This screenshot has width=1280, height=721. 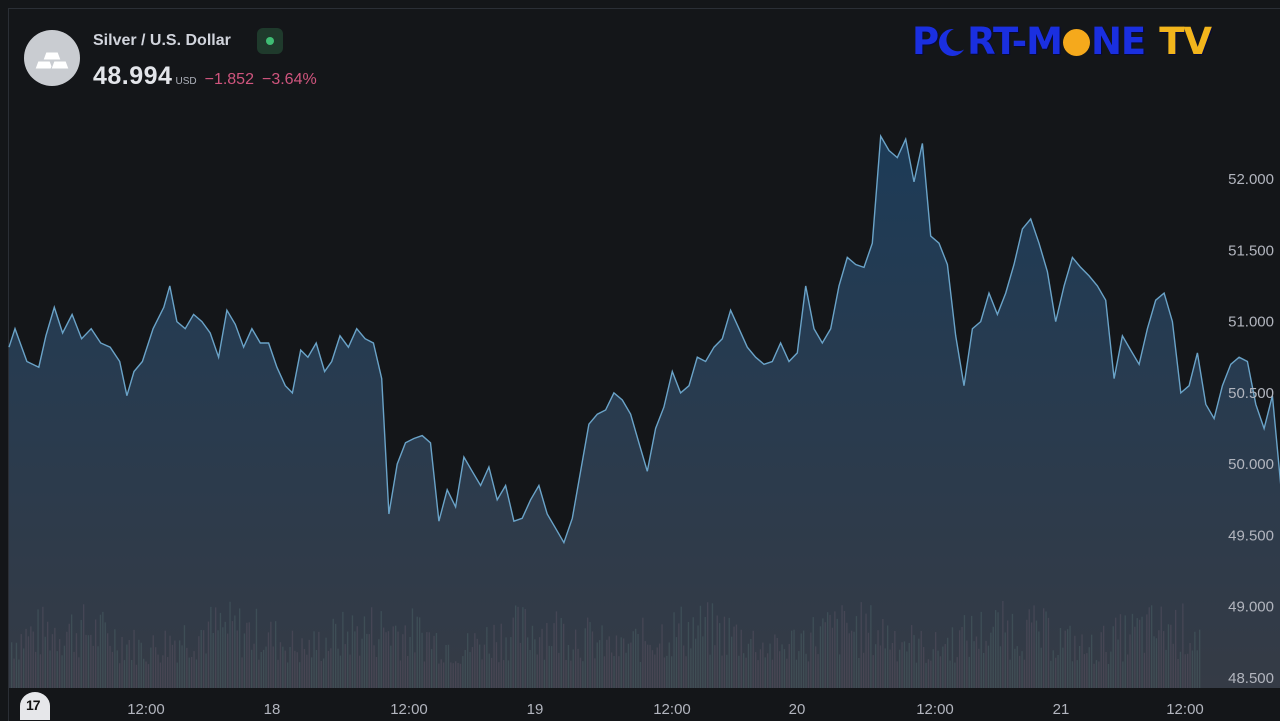 I want to click on y-tick-label: 51.000, so click(x=1251, y=322).